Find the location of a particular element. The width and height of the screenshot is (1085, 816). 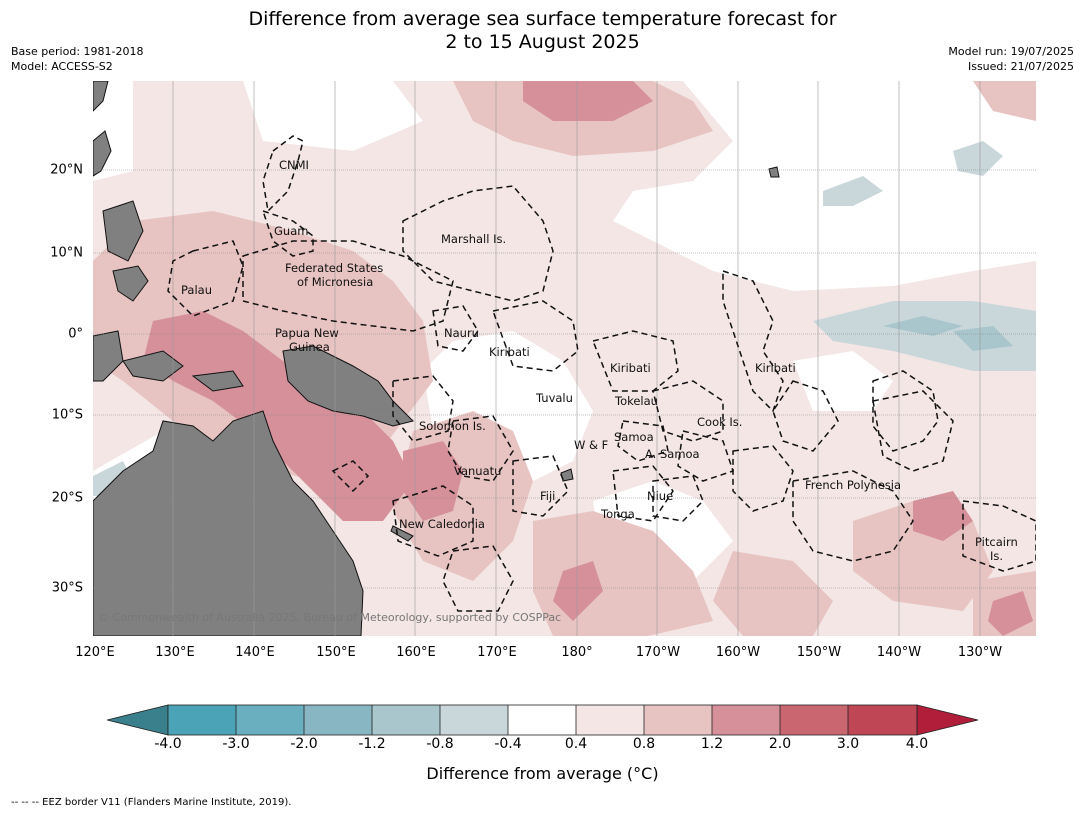

colorbar-tick: 3.0 is located at coordinates (848, 744).